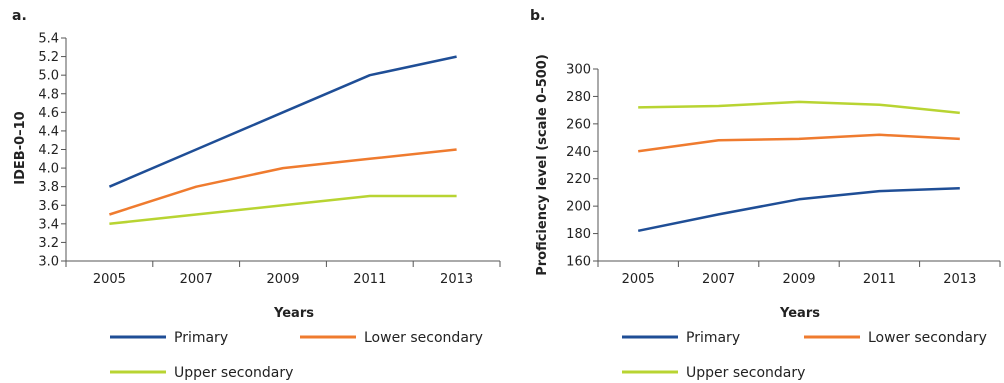 The image size is (1004, 383). What do you see at coordinates (799, 313) in the screenshot?
I see `x-axis-title-b: Years` at bounding box center [799, 313].